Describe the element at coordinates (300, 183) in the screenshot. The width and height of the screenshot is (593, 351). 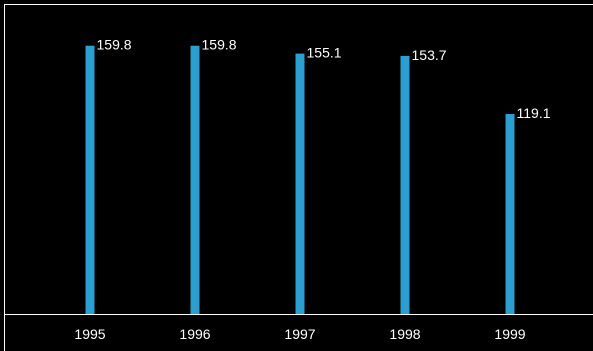
I see `bar-1997` at that location.